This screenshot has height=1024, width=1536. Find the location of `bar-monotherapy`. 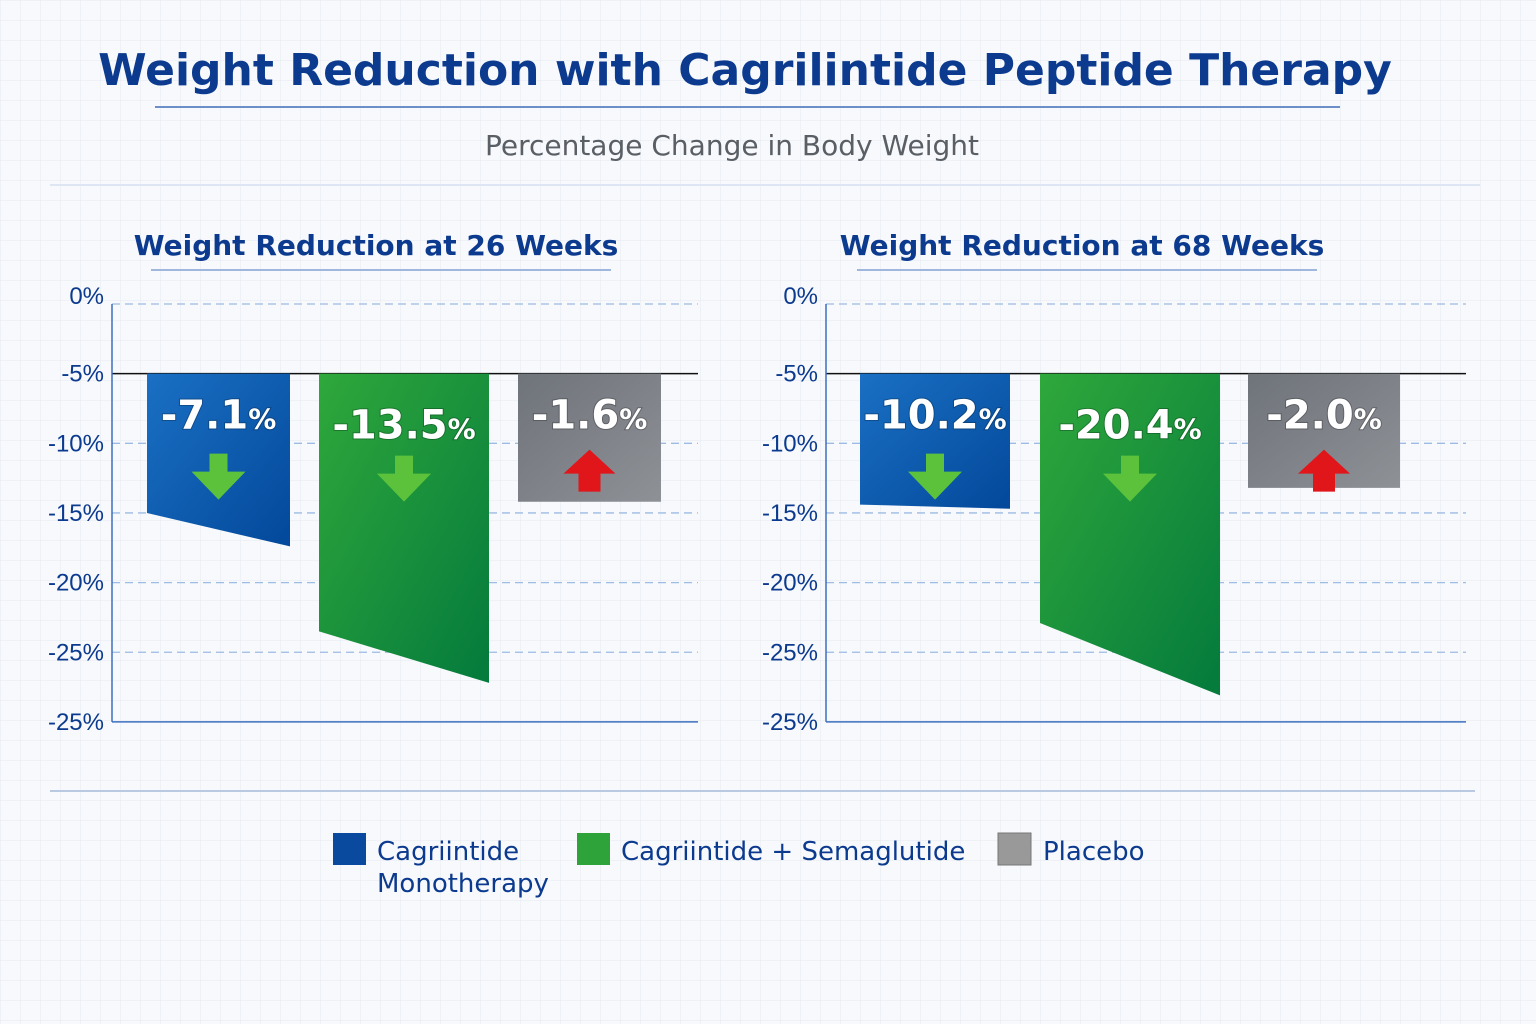

bar-monotherapy is located at coordinates (935, 441).